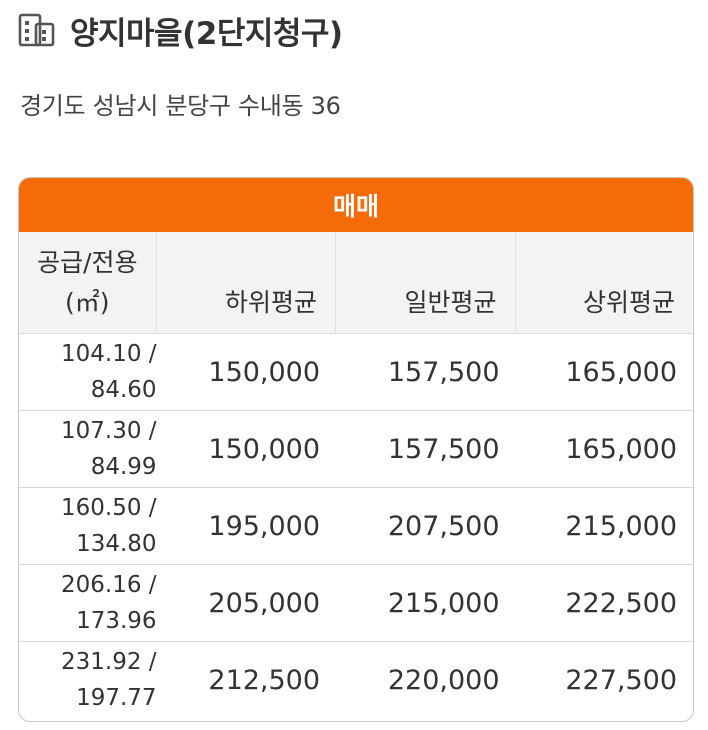 The height and width of the screenshot is (730, 708). What do you see at coordinates (356, 525) in the screenshot?
I see `table-row: 160.50 / 134.80 195,000 207,500 215,000` at bounding box center [356, 525].